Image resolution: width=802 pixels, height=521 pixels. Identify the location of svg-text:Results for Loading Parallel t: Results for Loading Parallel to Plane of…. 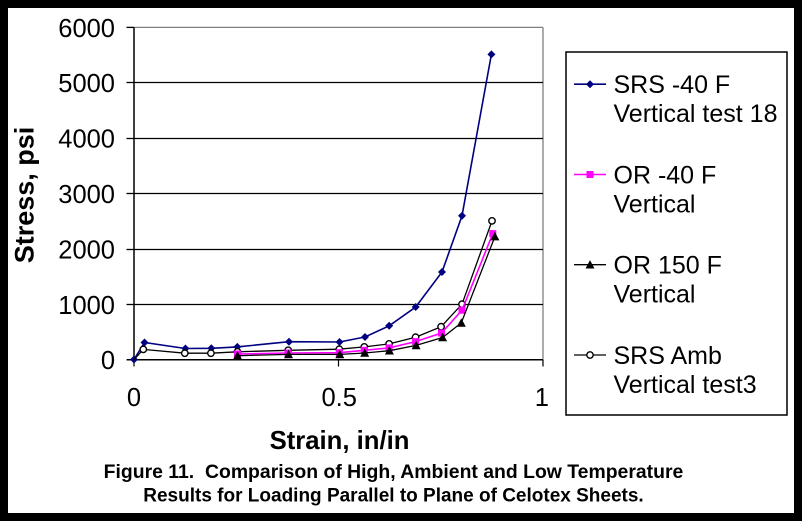
(393, 496).